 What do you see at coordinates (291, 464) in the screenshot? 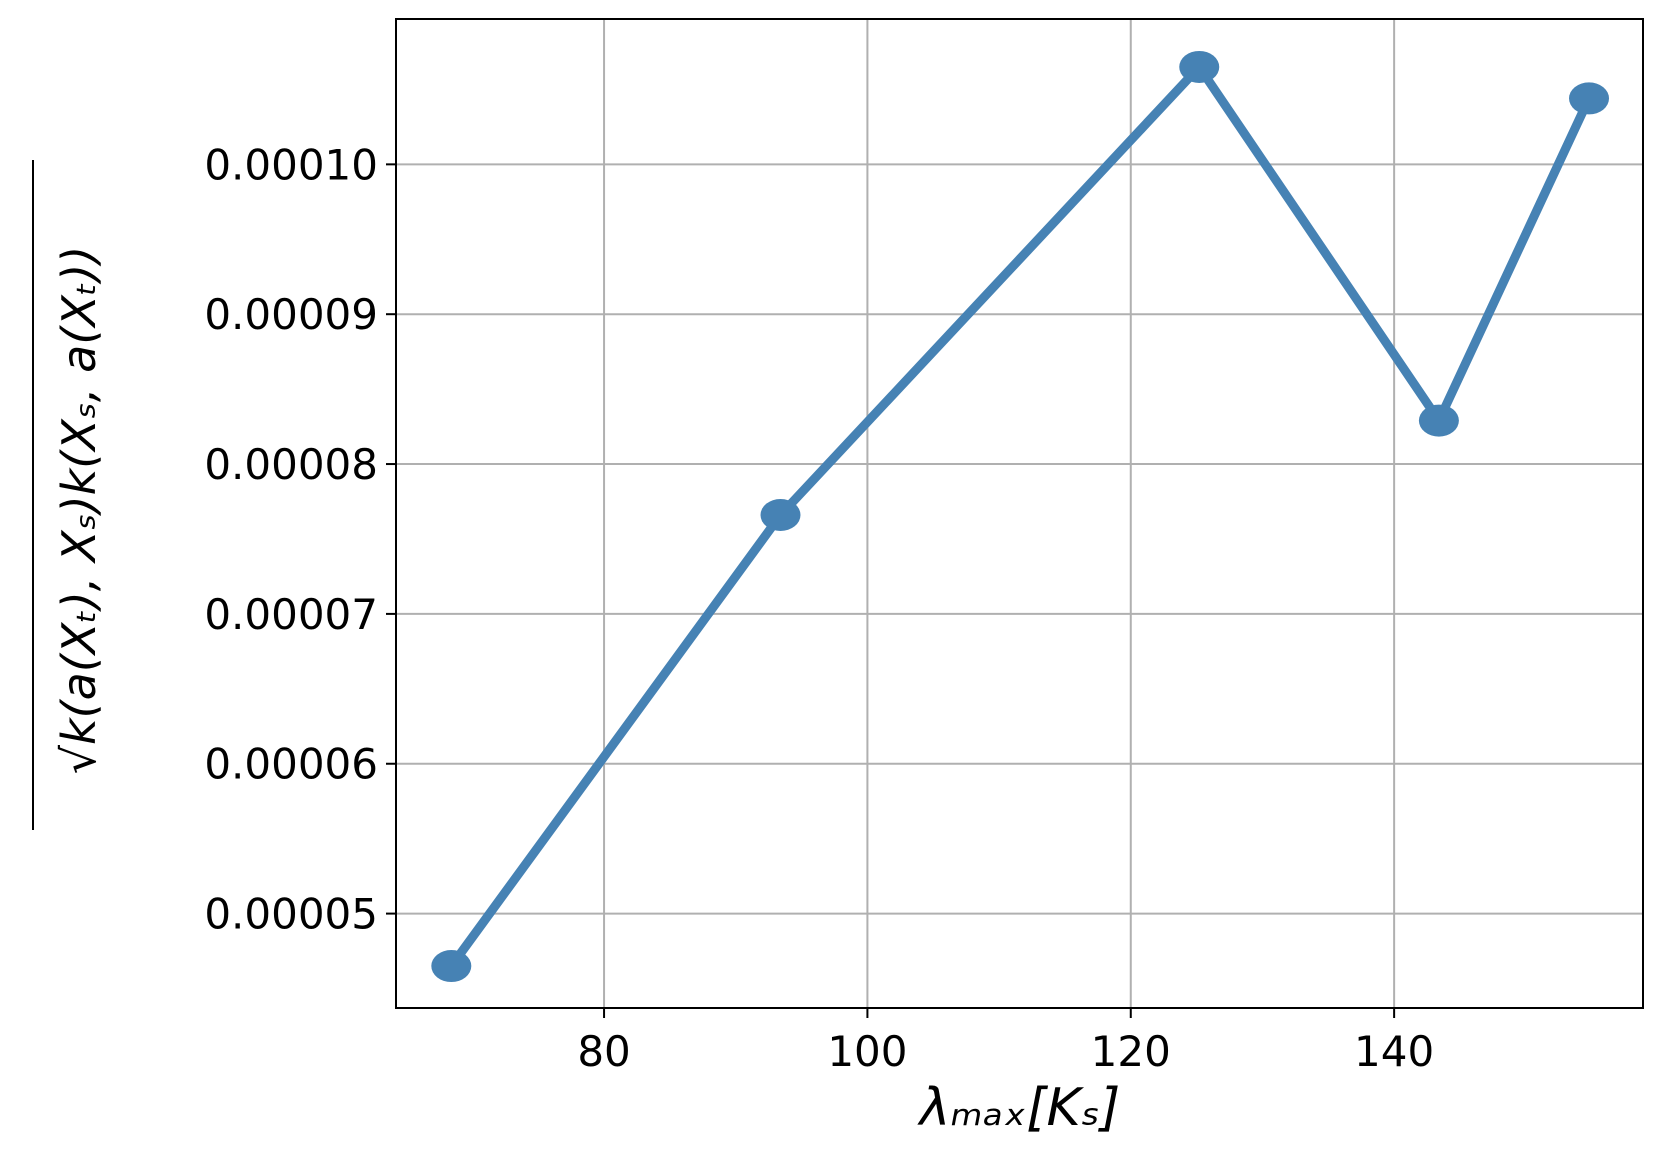
I see `y-tick-label: 0.00008` at bounding box center [291, 464].